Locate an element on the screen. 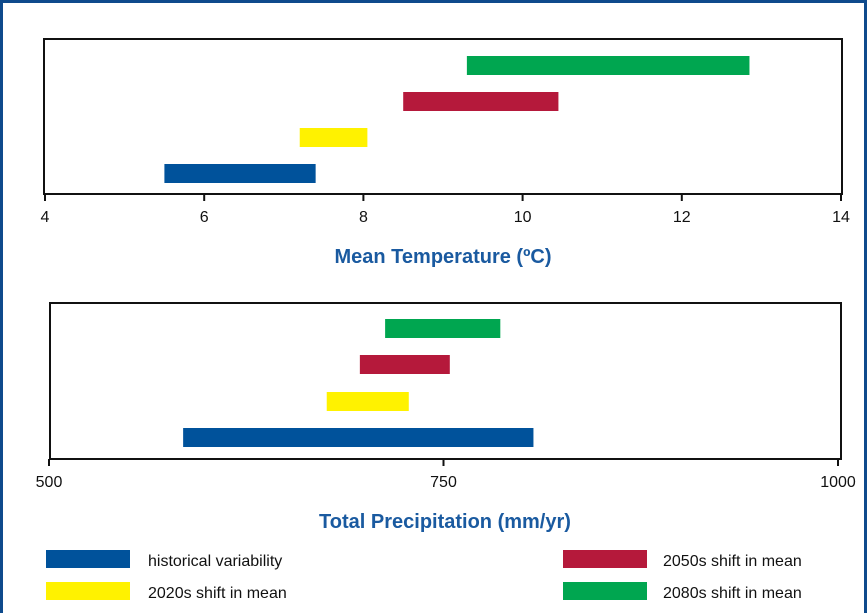 This screenshot has width=867, height=613. legend-item-2050s: 2050s shift in mean is located at coordinates (682, 560).